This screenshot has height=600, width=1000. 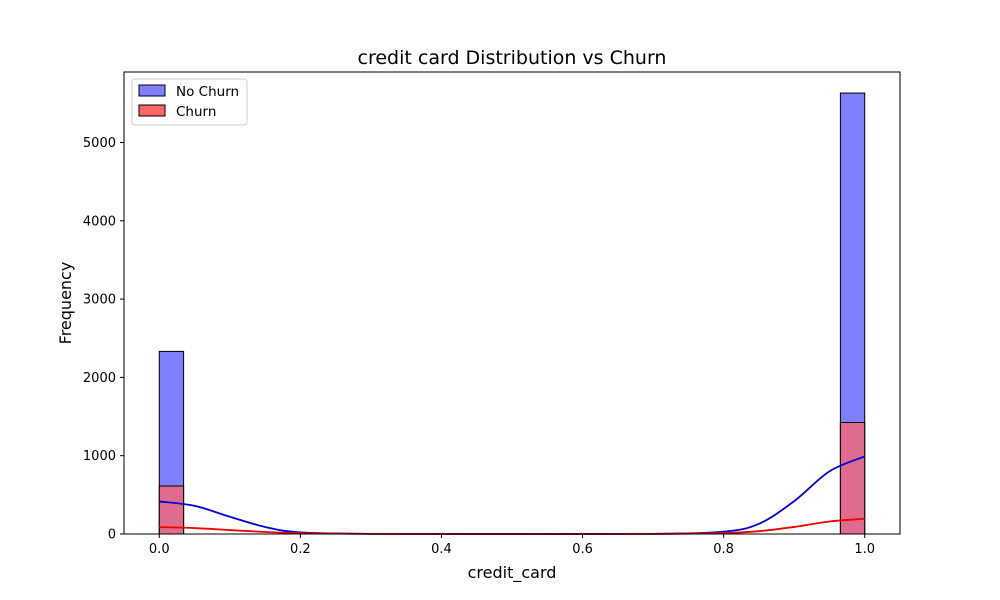 What do you see at coordinates (300, 549) in the screenshot?
I see `x-tick-label: 0.2` at bounding box center [300, 549].